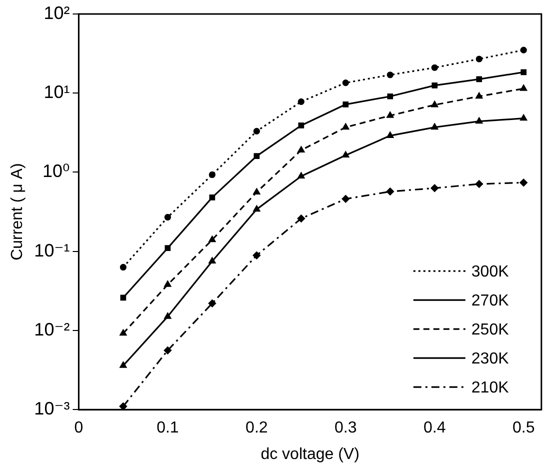  I want to click on x-tick-label: 0, so click(79, 428).